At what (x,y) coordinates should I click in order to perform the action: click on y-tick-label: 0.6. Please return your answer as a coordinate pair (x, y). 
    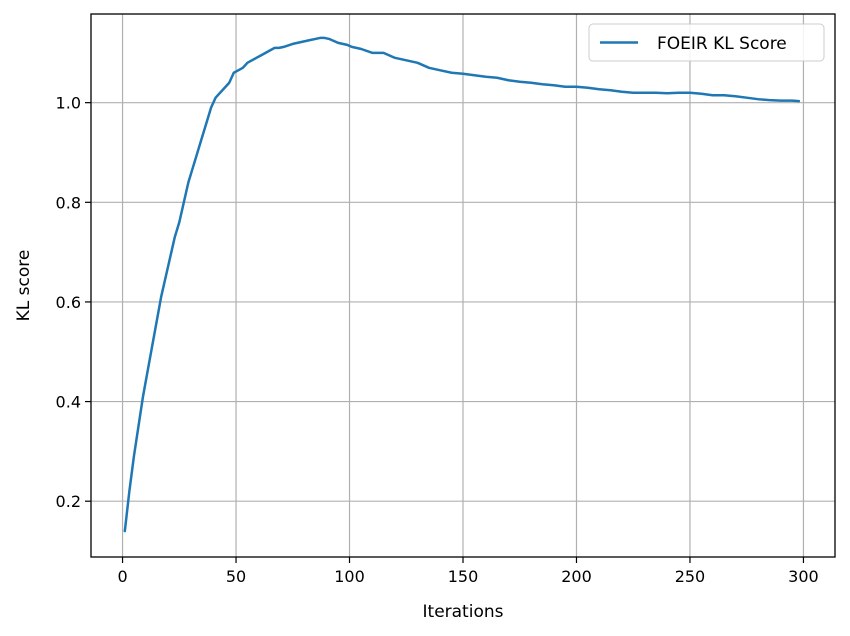
    Looking at the image, I should click on (68, 302).